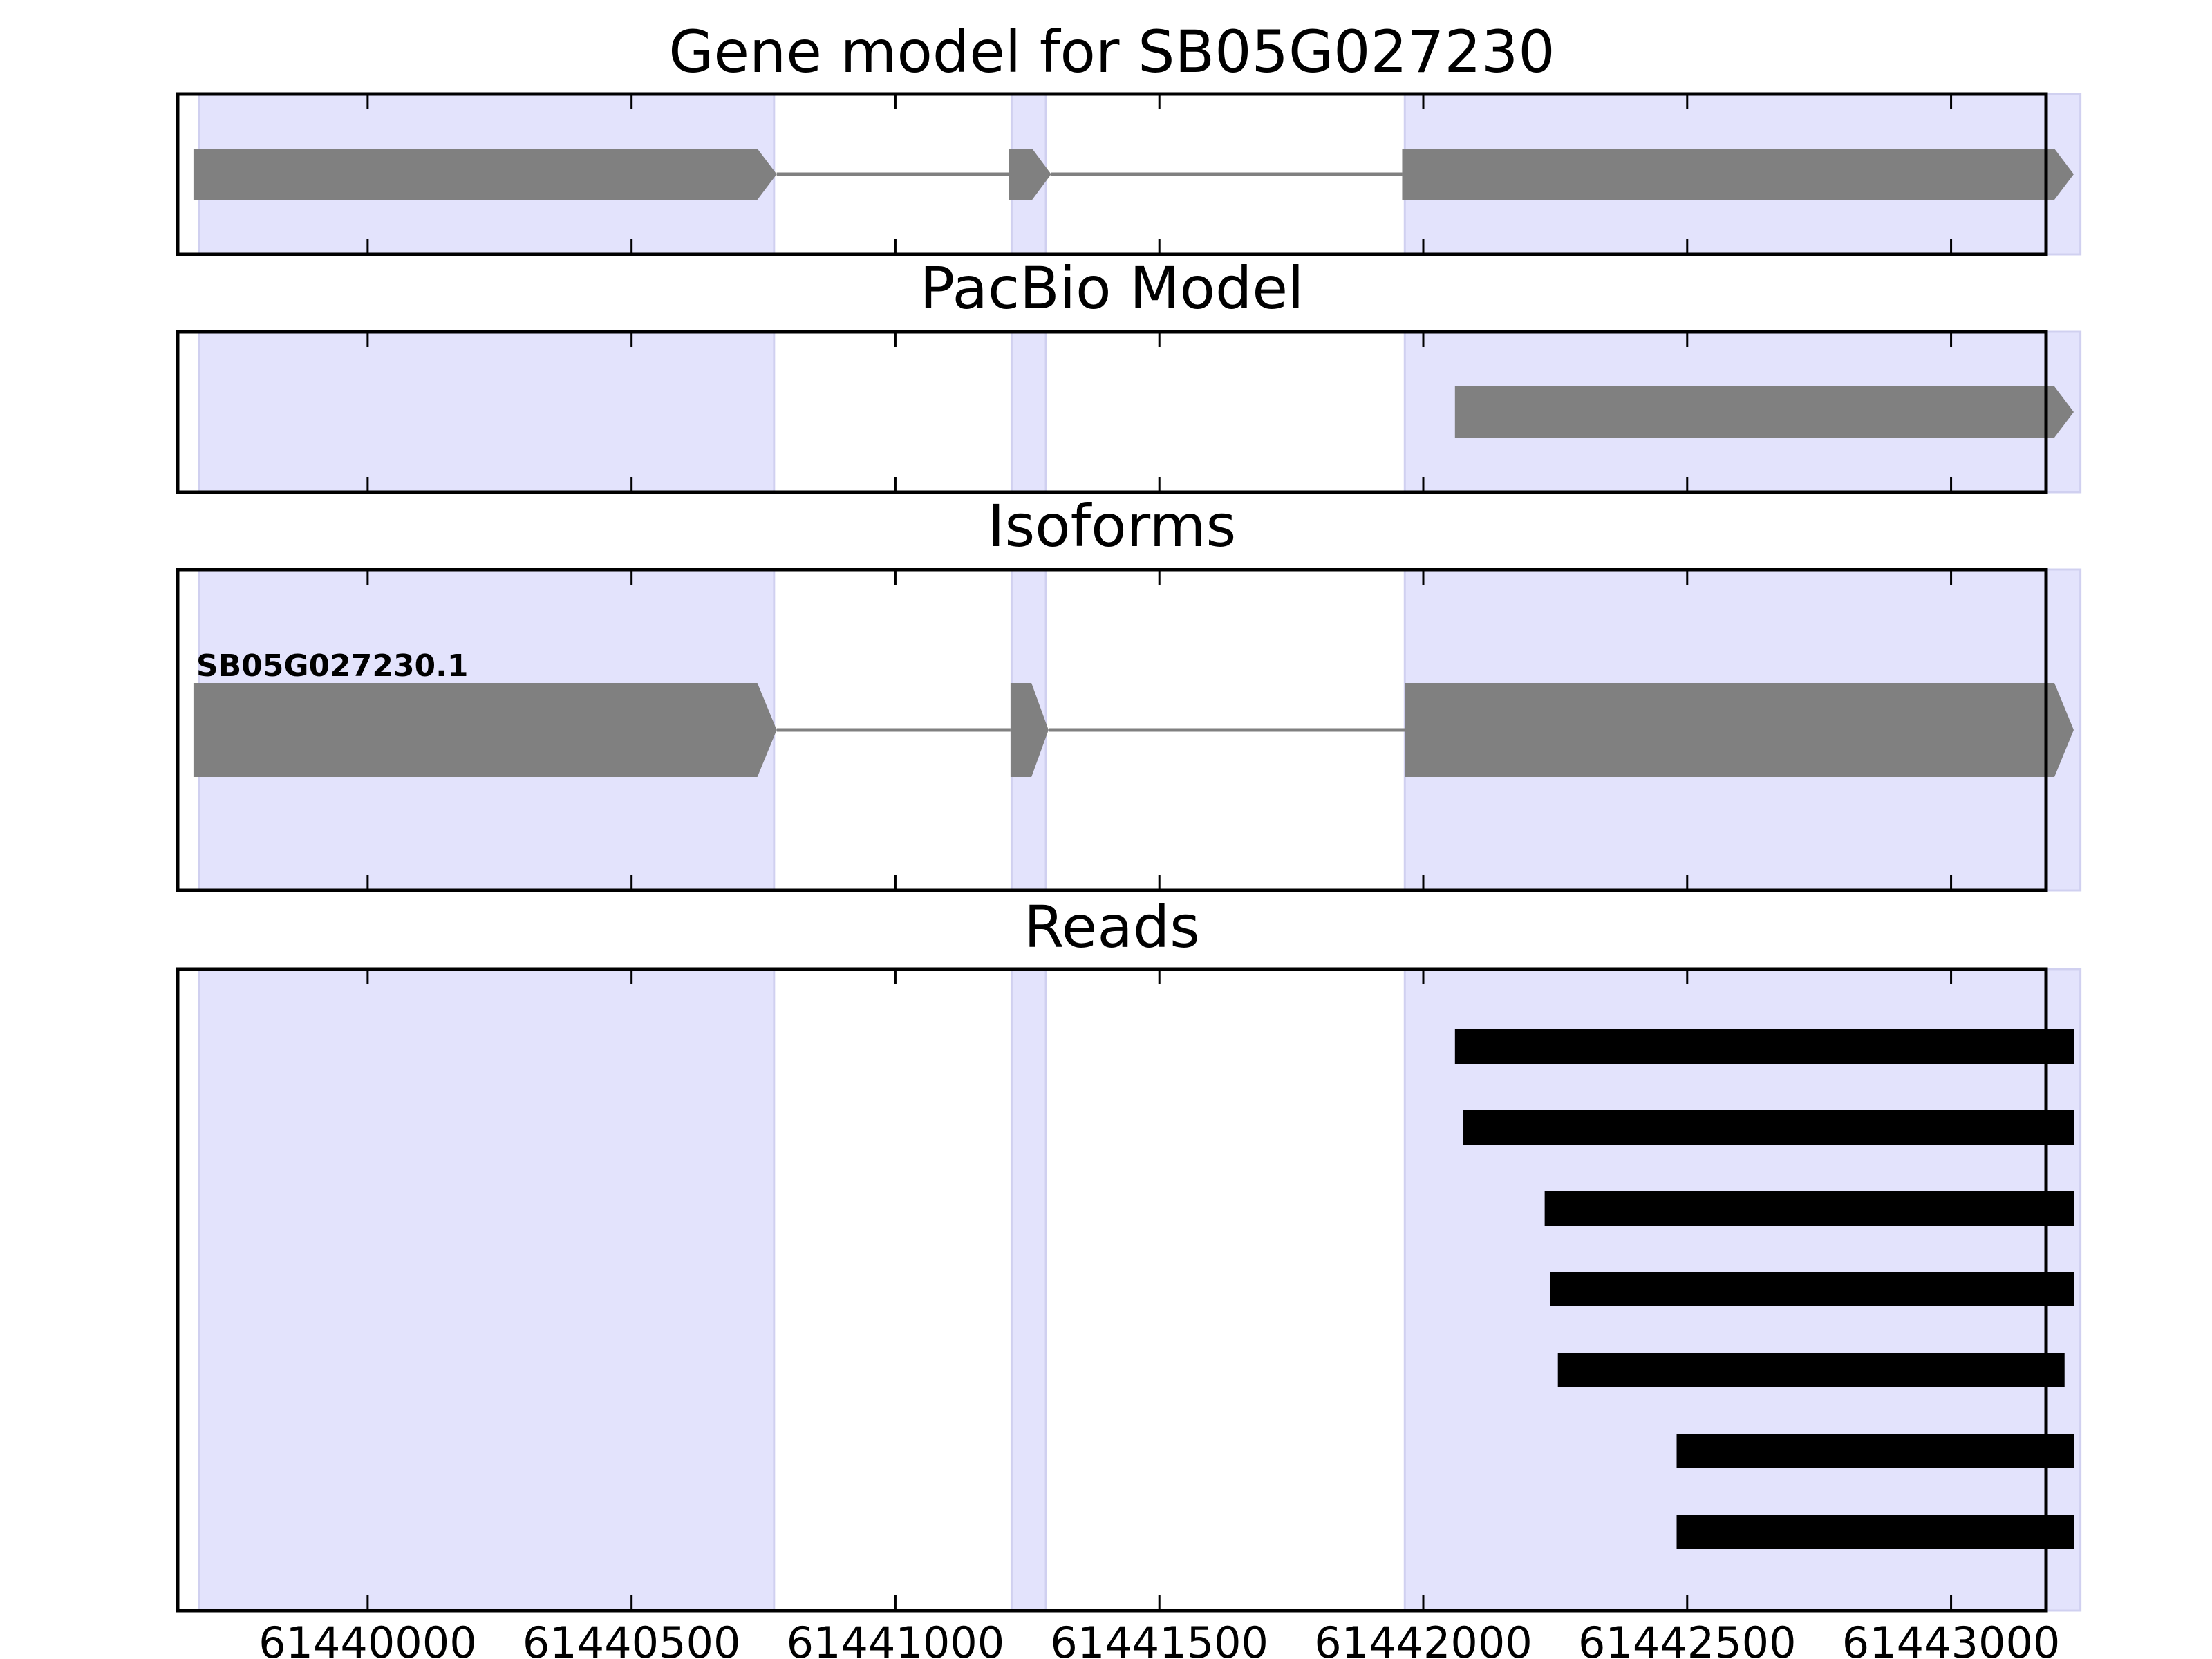 The image size is (2212, 1659). I want to click on x-tick-label: 61441500, so click(1159, 1638).